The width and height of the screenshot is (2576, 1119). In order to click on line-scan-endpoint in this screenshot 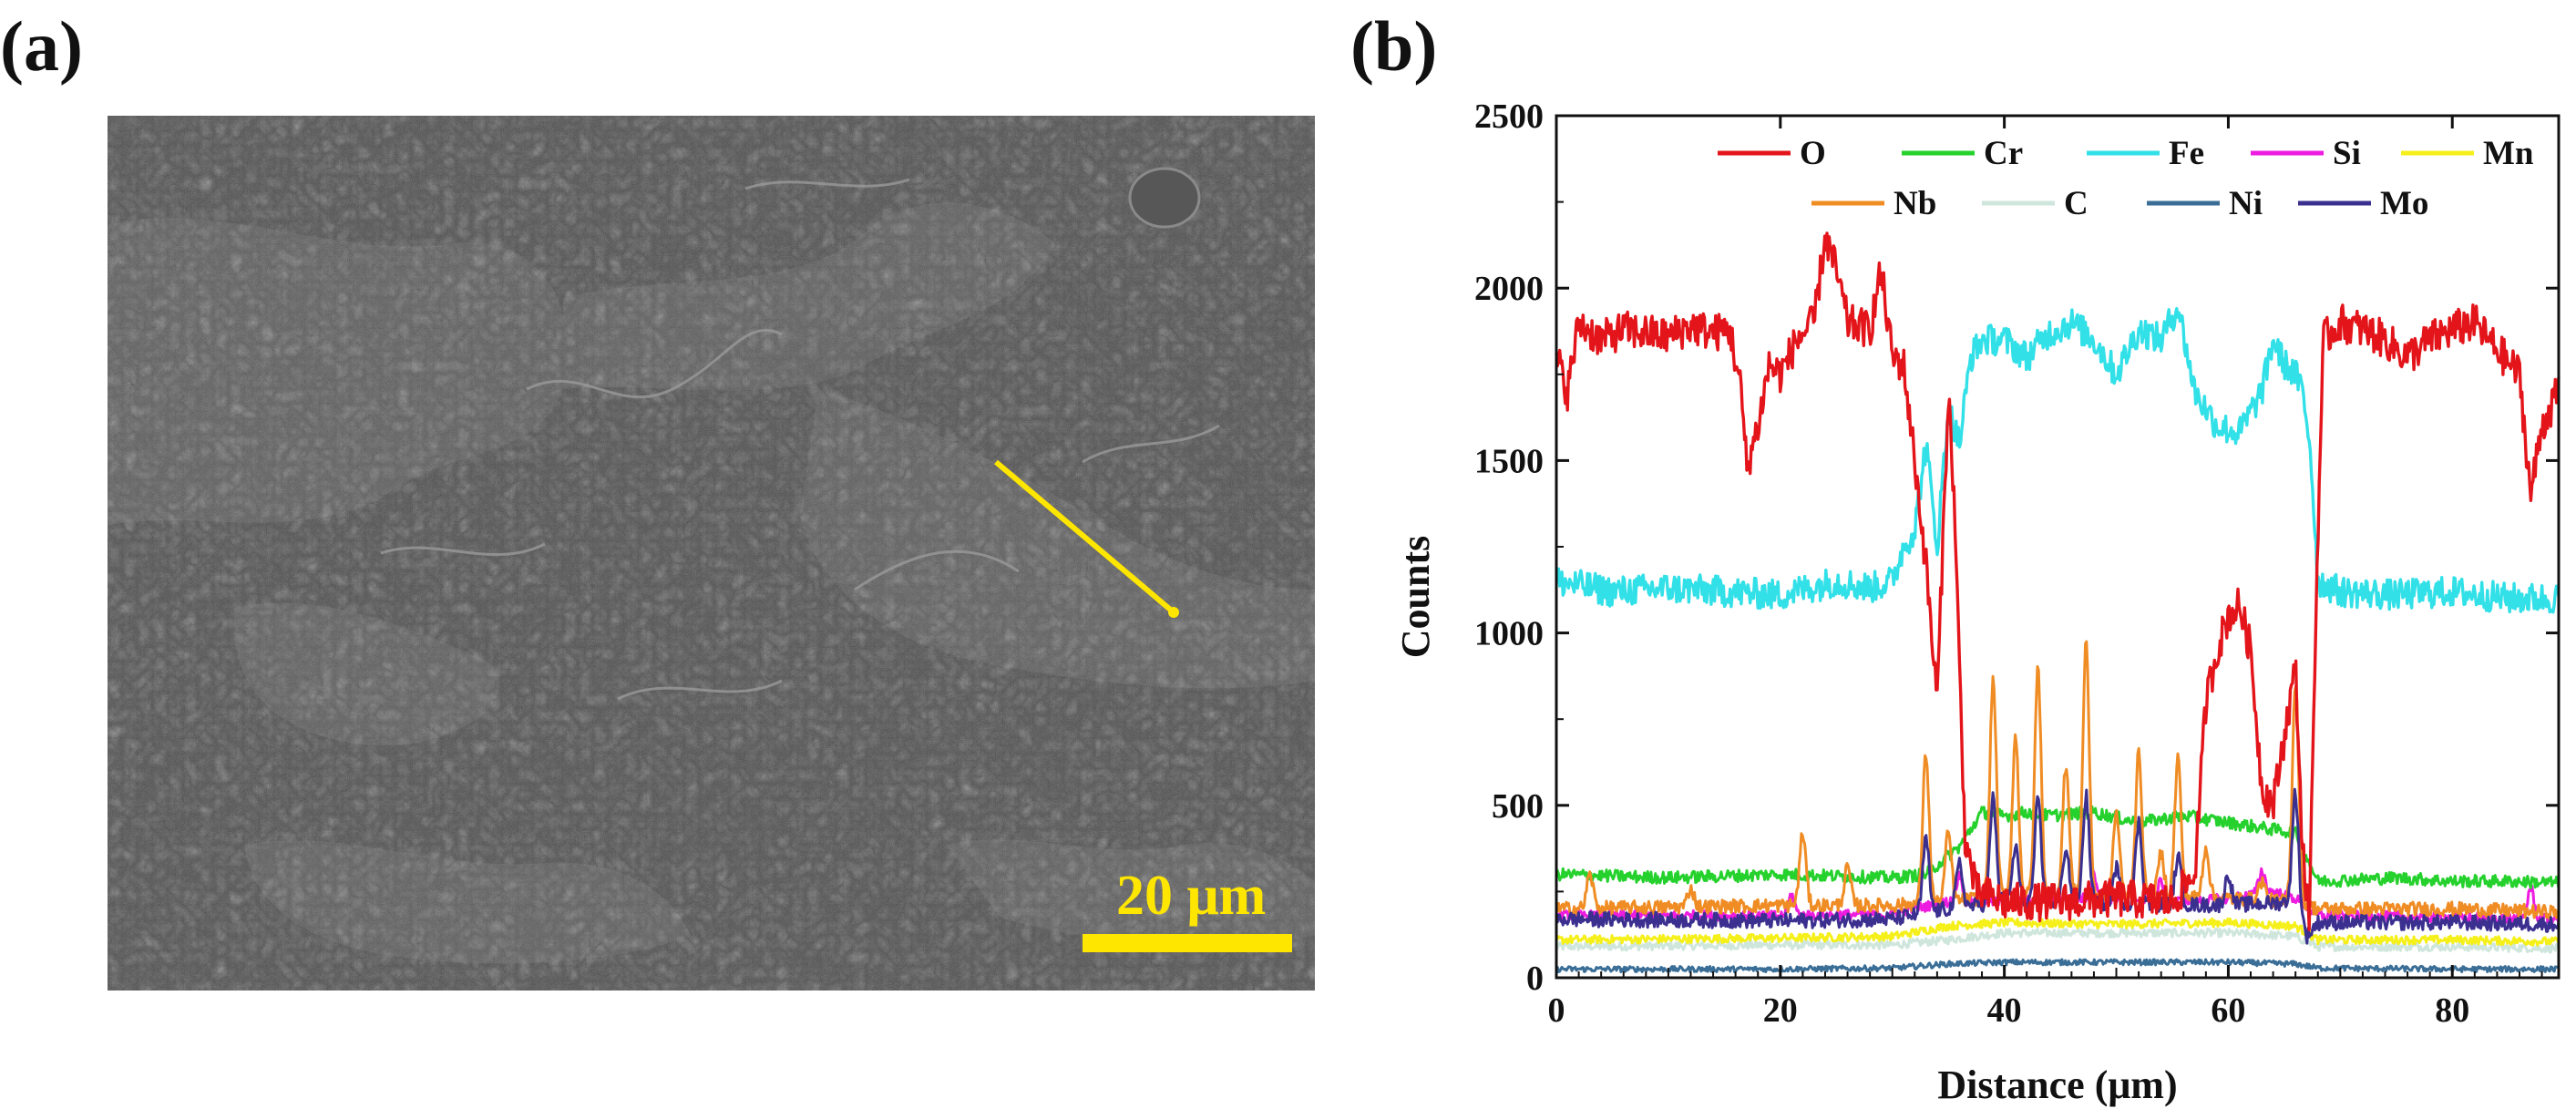, I will do `click(1173, 612)`.